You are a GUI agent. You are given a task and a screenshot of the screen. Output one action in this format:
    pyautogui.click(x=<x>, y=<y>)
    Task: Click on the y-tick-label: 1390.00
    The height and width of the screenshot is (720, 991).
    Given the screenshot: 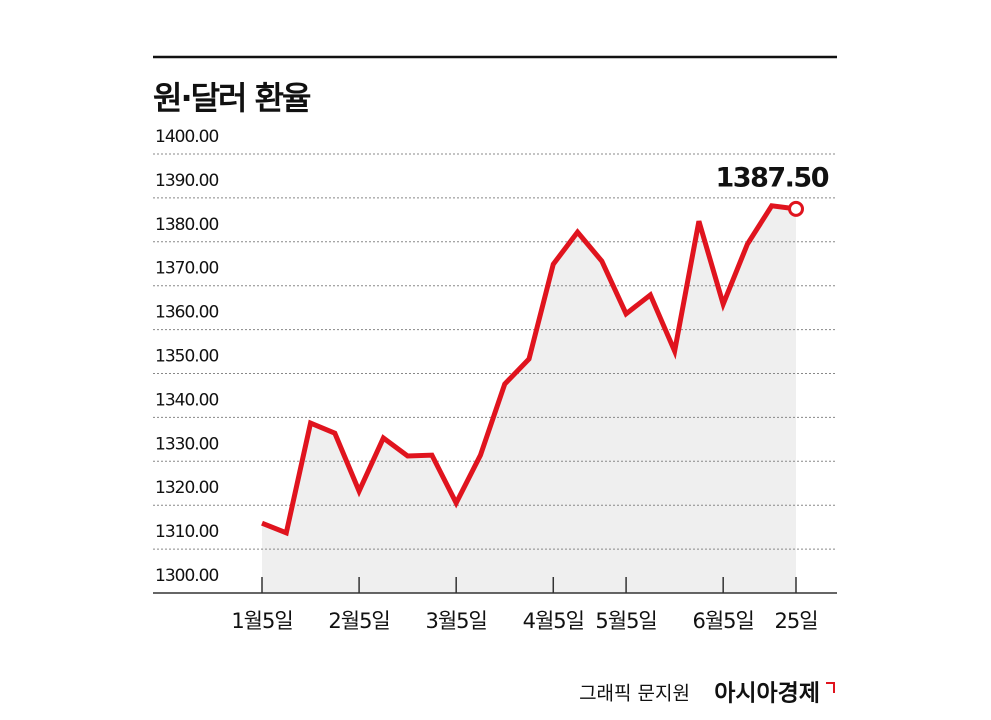 What is the action you would take?
    pyautogui.click(x=186, y=181)
    